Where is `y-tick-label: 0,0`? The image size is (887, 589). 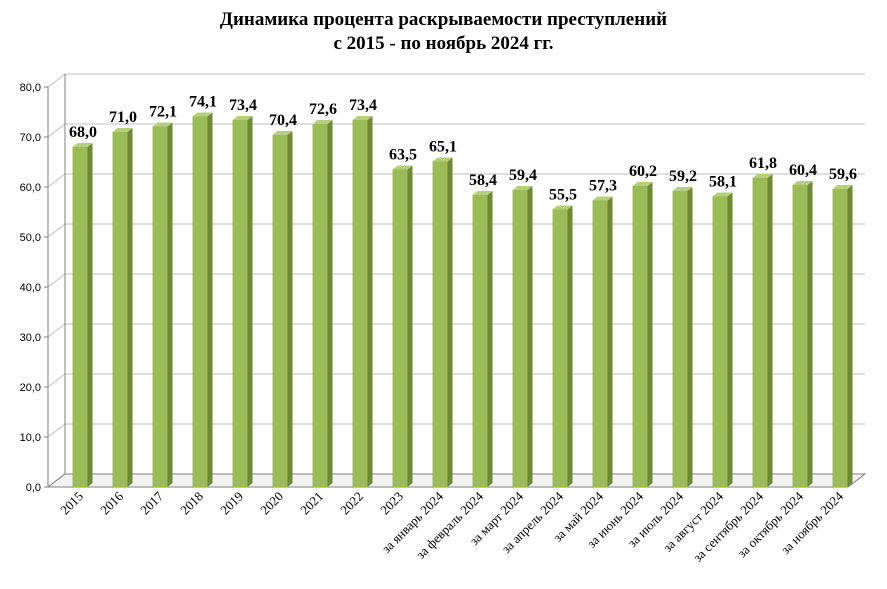
y-tick-label: 0,0 is located at coordinates (33, 488).